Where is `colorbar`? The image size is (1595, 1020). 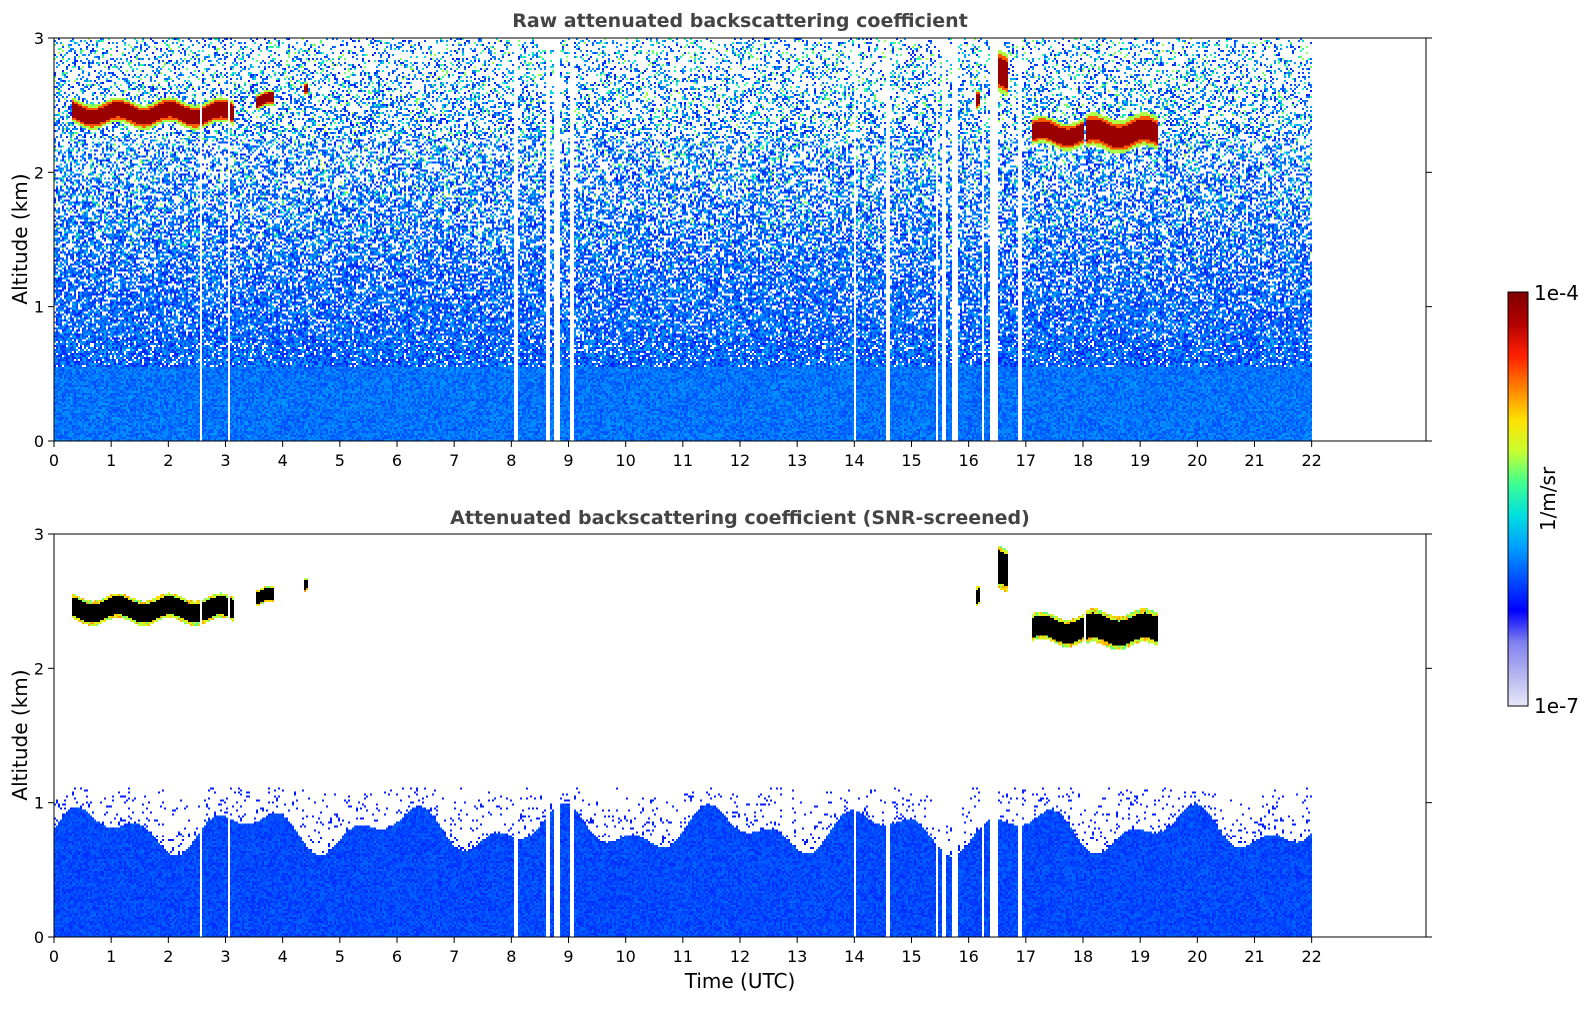
colorbar is located at coordinates (1518, 499).